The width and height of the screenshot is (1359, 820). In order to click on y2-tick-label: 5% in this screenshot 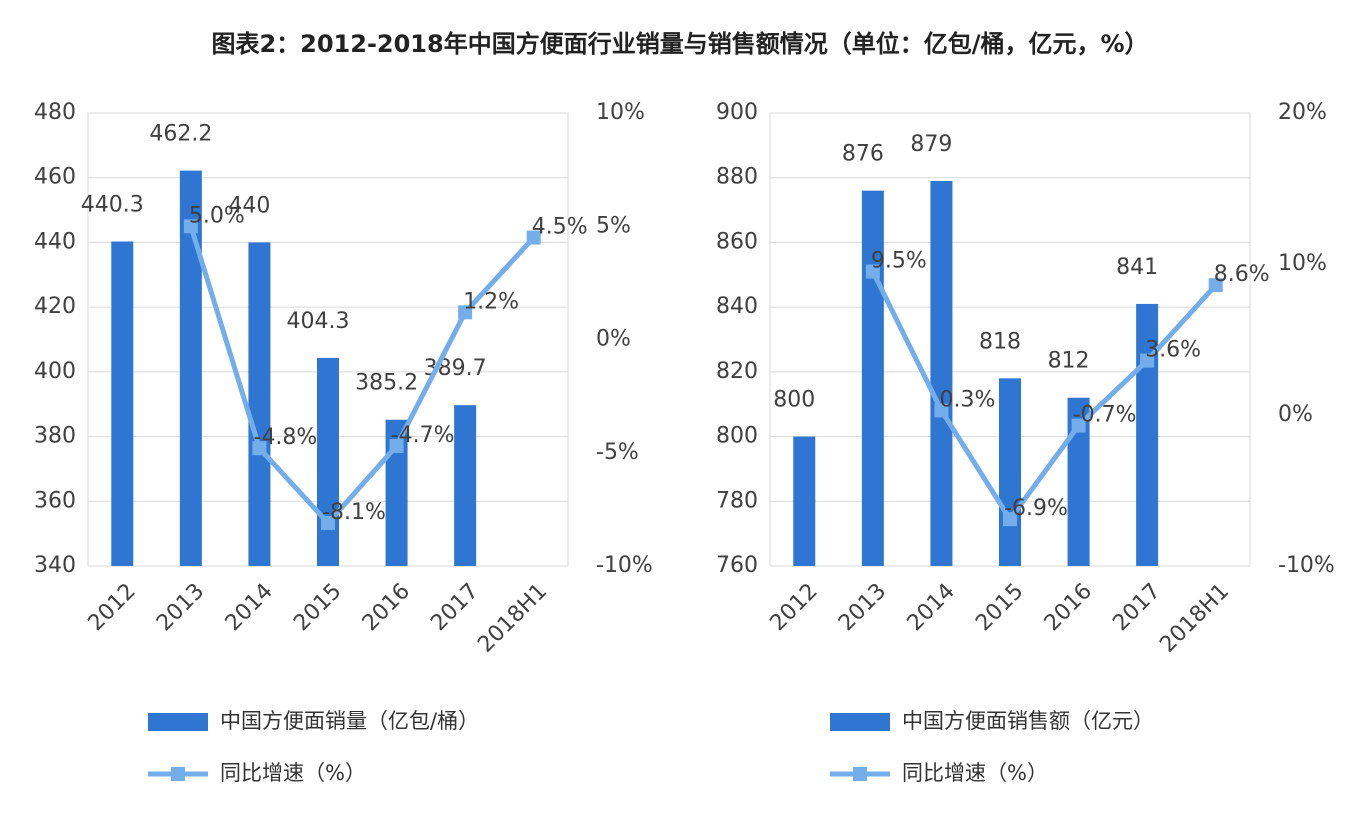, I will do `click(613, 225)`.